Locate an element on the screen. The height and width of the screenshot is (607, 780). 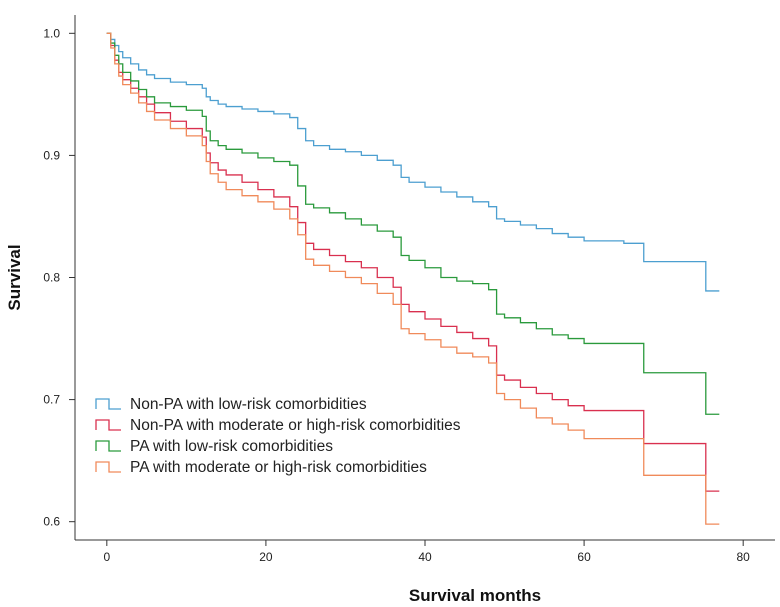
y-tick-label: 0.9 is located at coordinates (51, 155).